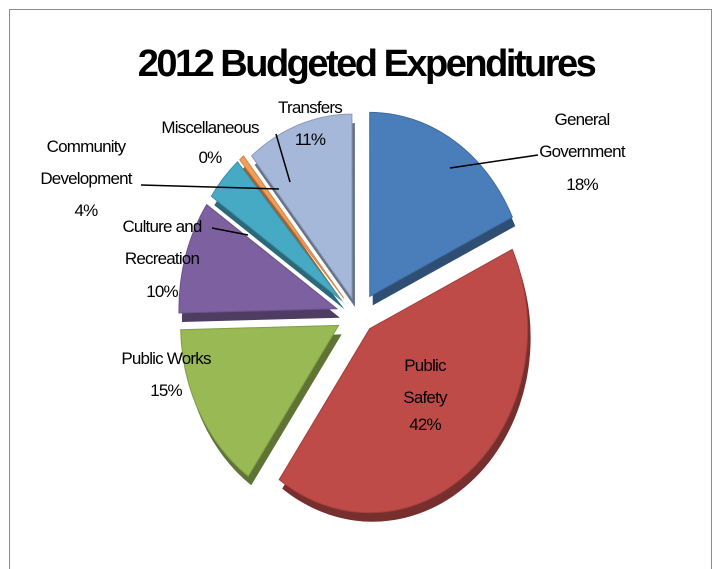 This screenshot has width=723, height=569. Describe the element at coordinates (166, 358) in the screenshot. I see `slice-label-public-works: Public Works` at that location.